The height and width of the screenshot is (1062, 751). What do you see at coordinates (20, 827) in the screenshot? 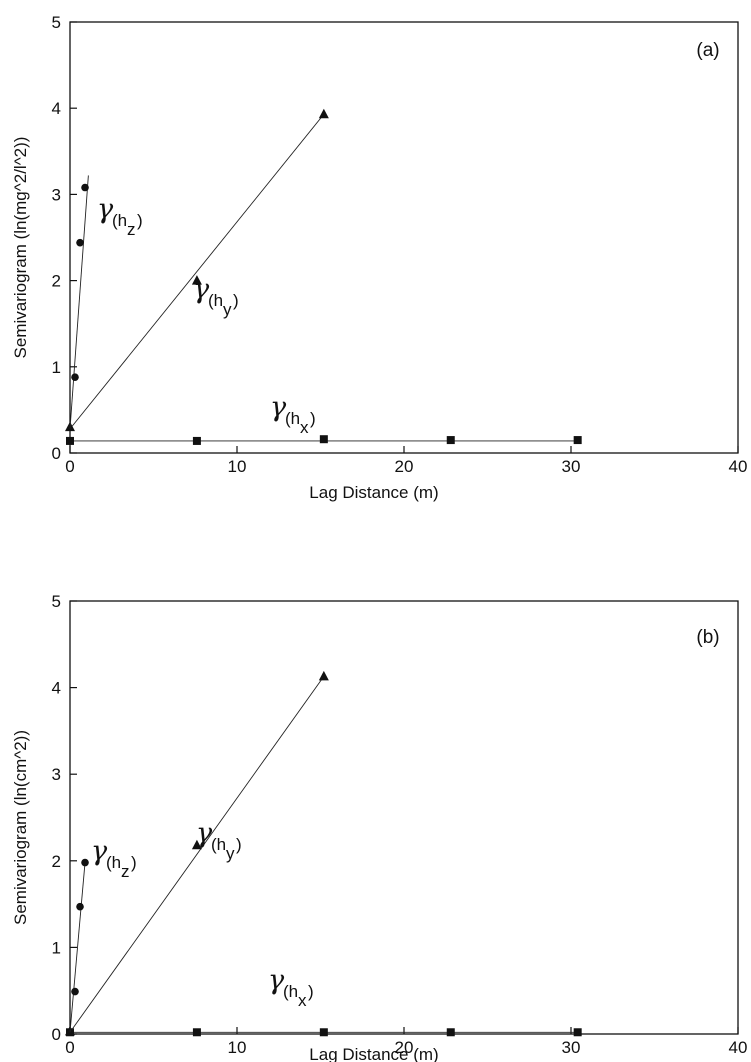
I see `y-axis-label: Semivariogram (ln(cm^2))` at bounding box center [20, 827].